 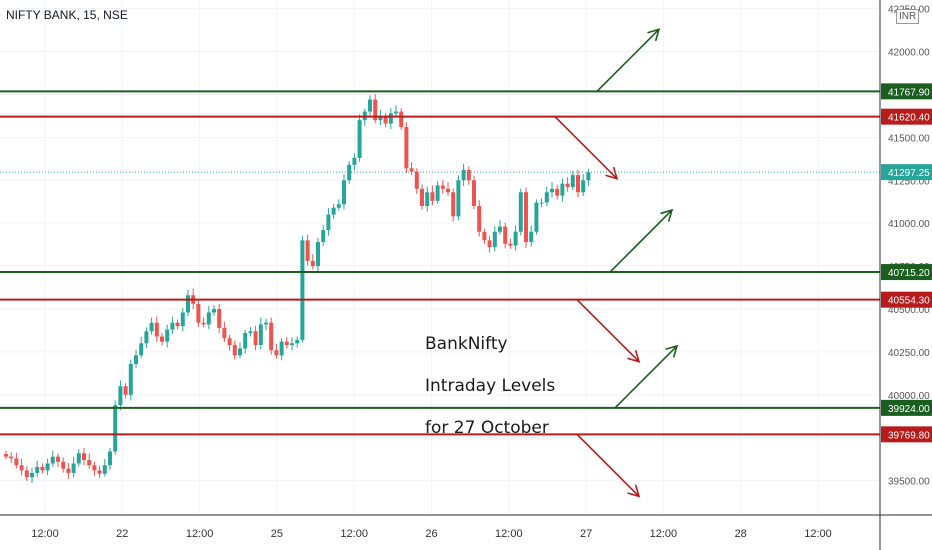 What do you see at coordinates (277, 534) in the screenshot?
I see `time-tick-label: 25` at bounding box center [277, 534].